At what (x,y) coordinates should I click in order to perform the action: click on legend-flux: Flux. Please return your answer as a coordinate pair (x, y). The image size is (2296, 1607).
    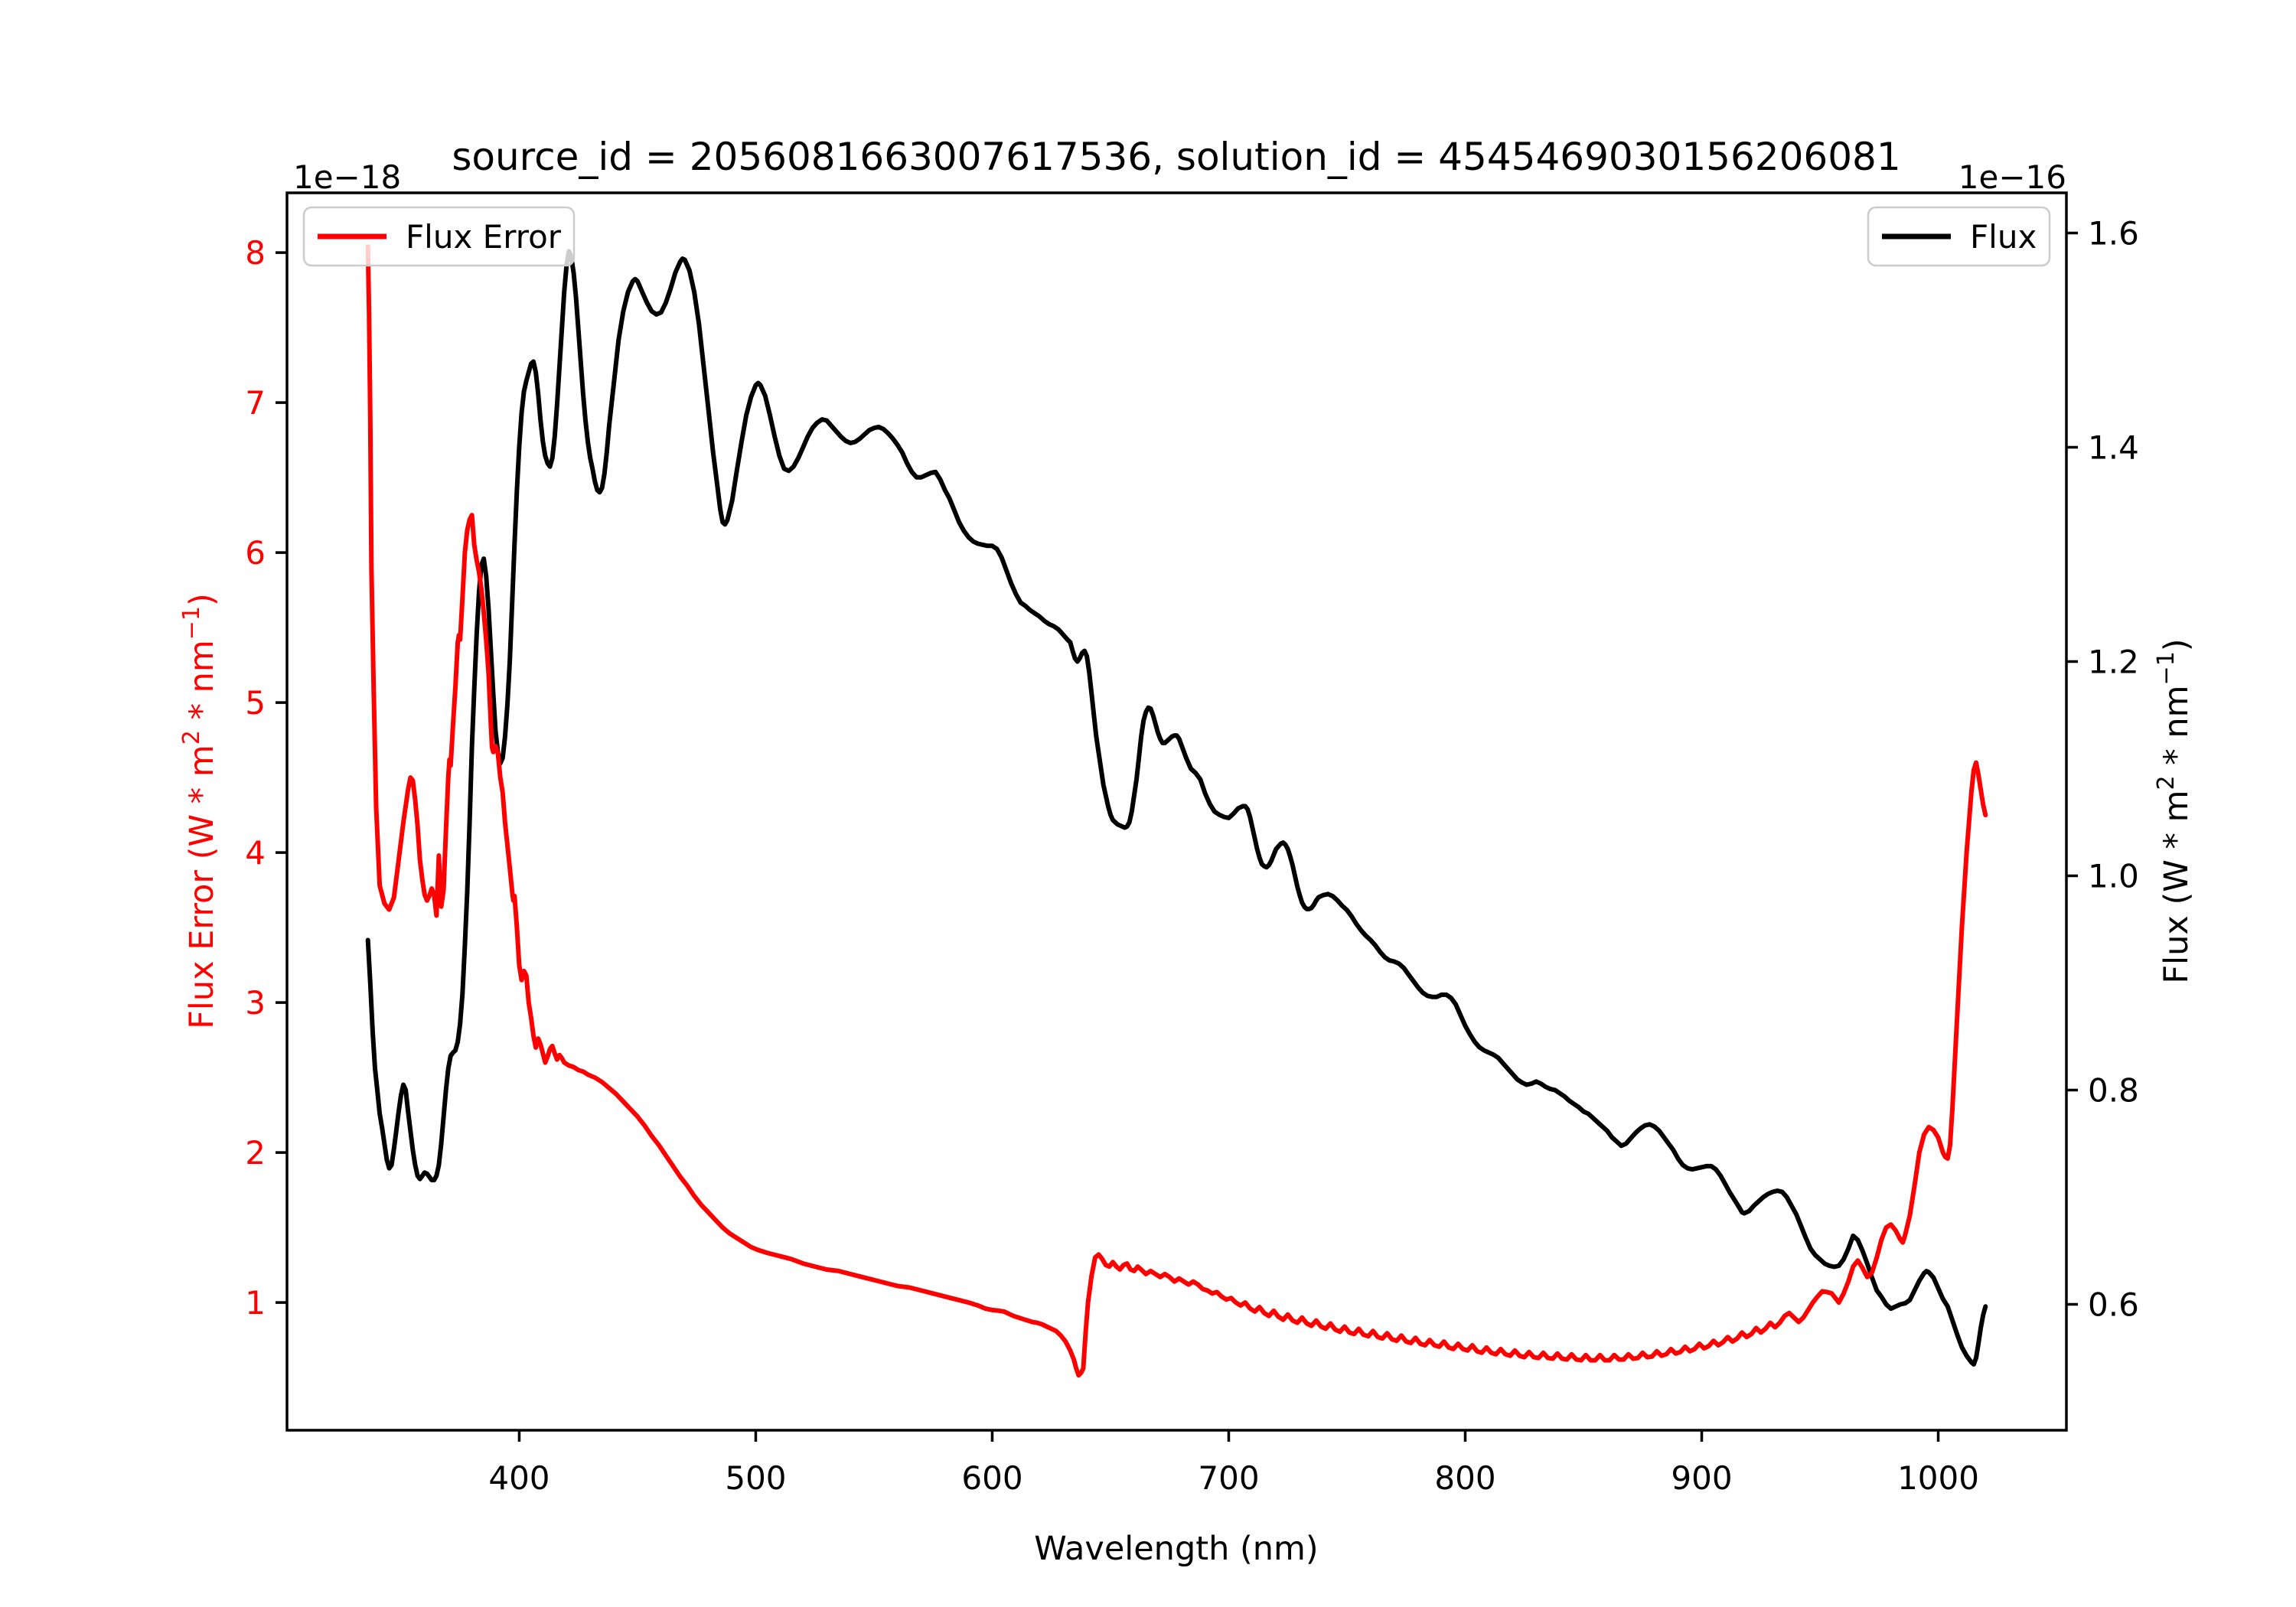
    Looking at the image, I should click on (1959, 237).